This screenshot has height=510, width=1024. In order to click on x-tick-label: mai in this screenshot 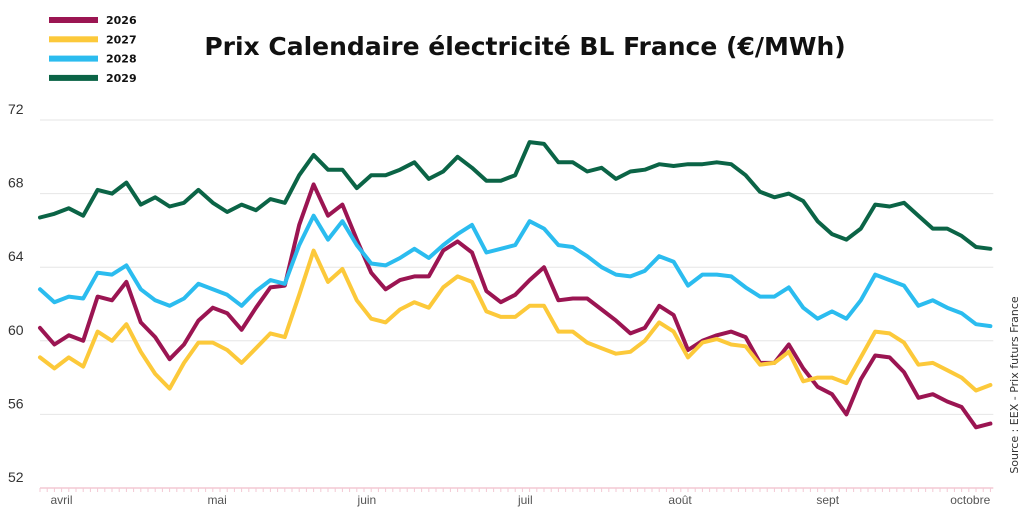, I will do `click(216, 500)`.